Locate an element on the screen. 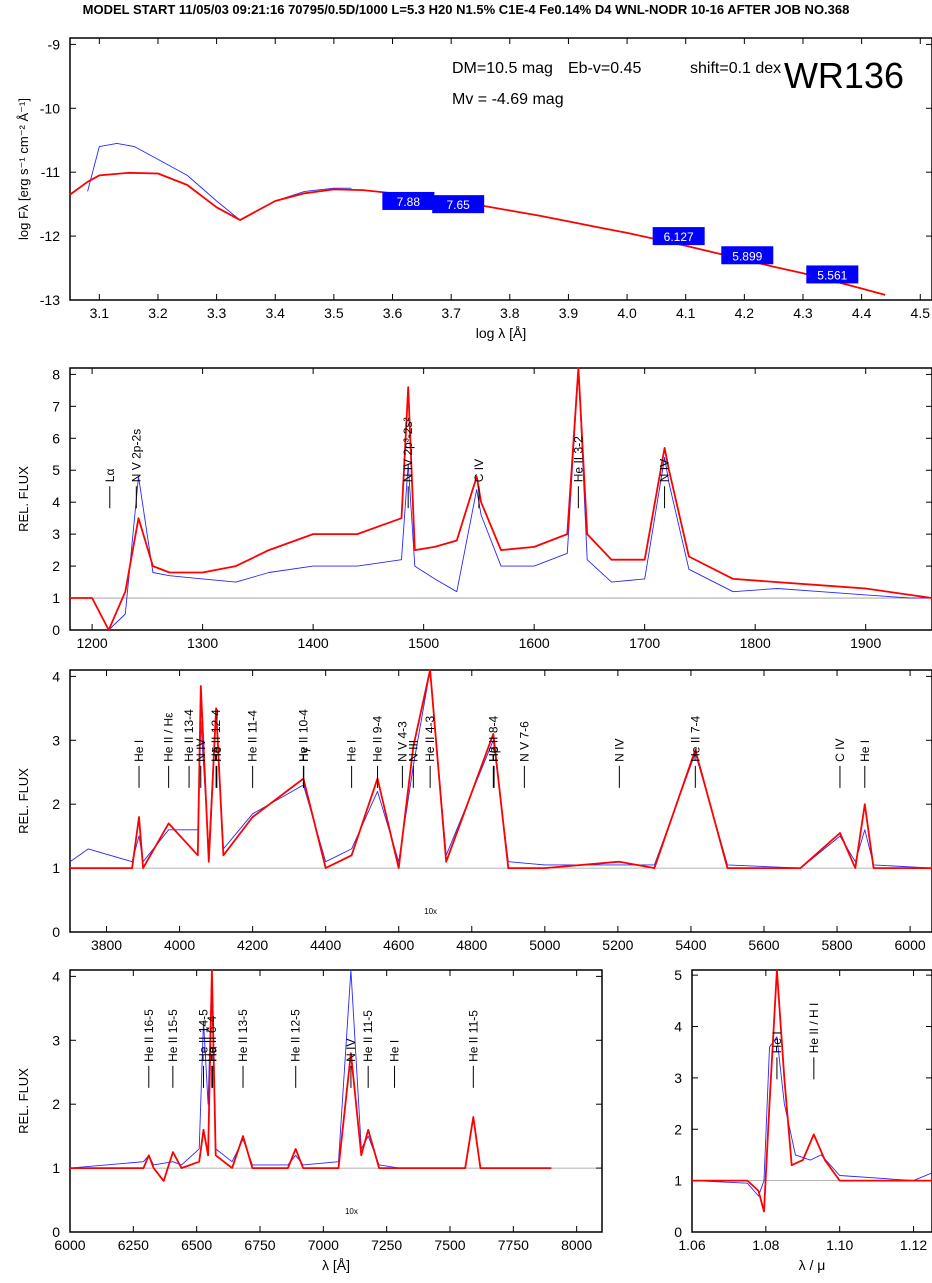 Image resolution: width=932 pixels, height=1283 pixels. x-tick-label: 8000 is located at coordinates (576, 1245).